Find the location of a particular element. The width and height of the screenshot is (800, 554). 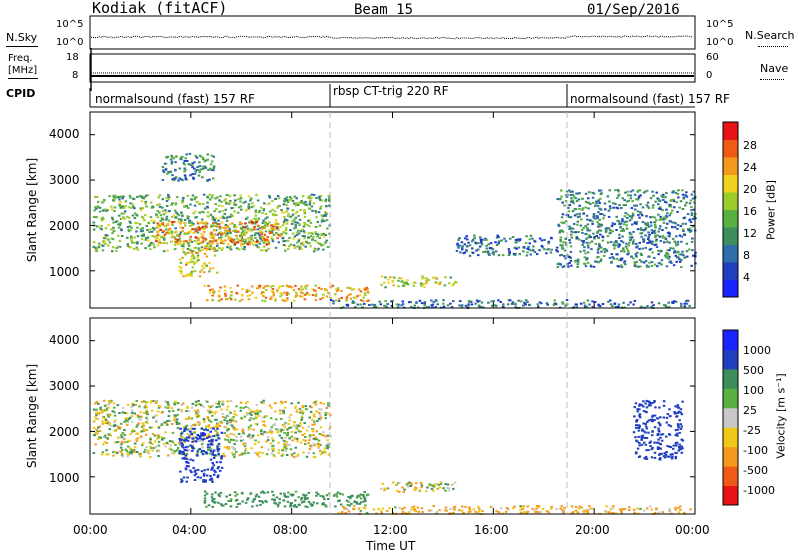

power-colorbar is located at coordinates (730, 210).